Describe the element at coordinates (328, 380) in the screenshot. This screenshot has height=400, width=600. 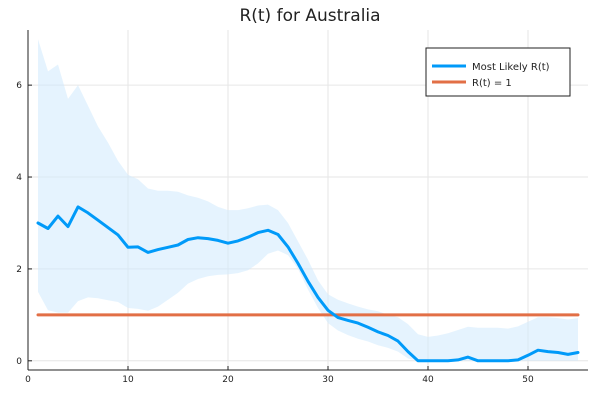
I see `x-tick-label: 30` at that location.